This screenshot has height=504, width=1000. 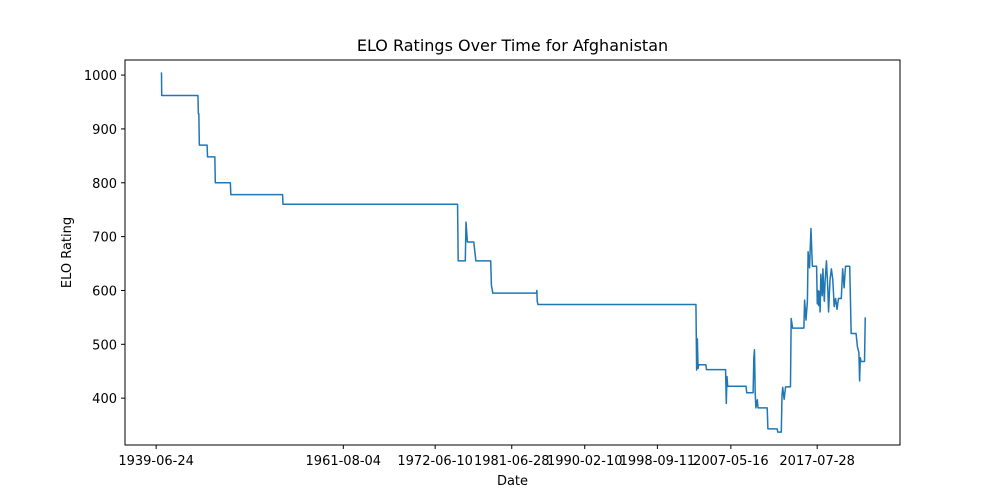 I want to click on y-tick-label: 1000, so click(x=100, y=76).